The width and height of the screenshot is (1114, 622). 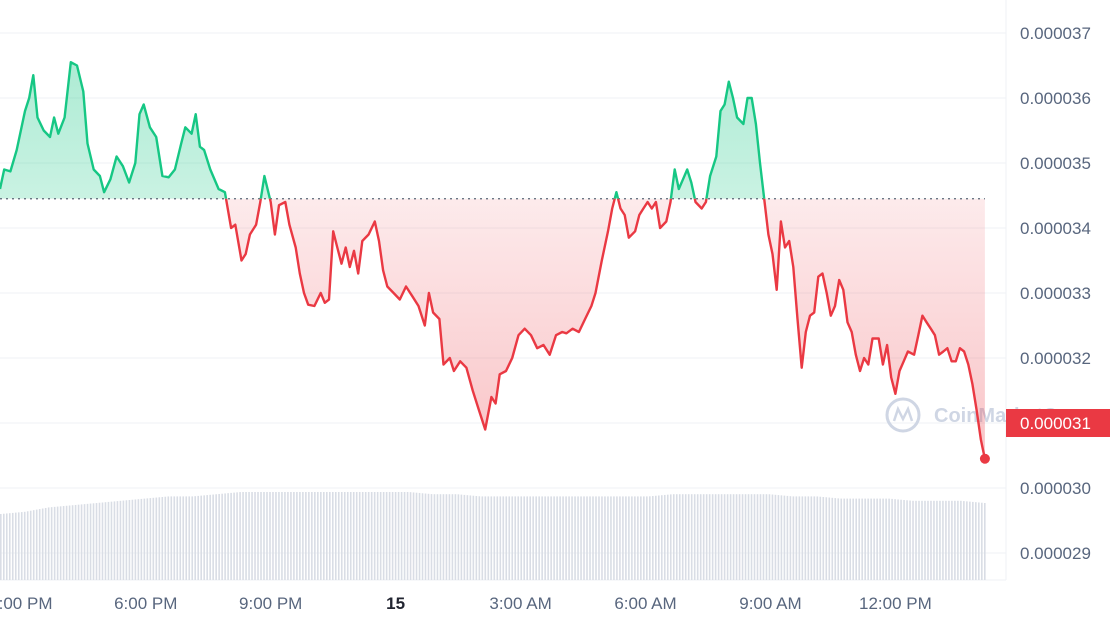 I want to click on x-tick-label: 6:00 AM, so click(x=645, y=603).